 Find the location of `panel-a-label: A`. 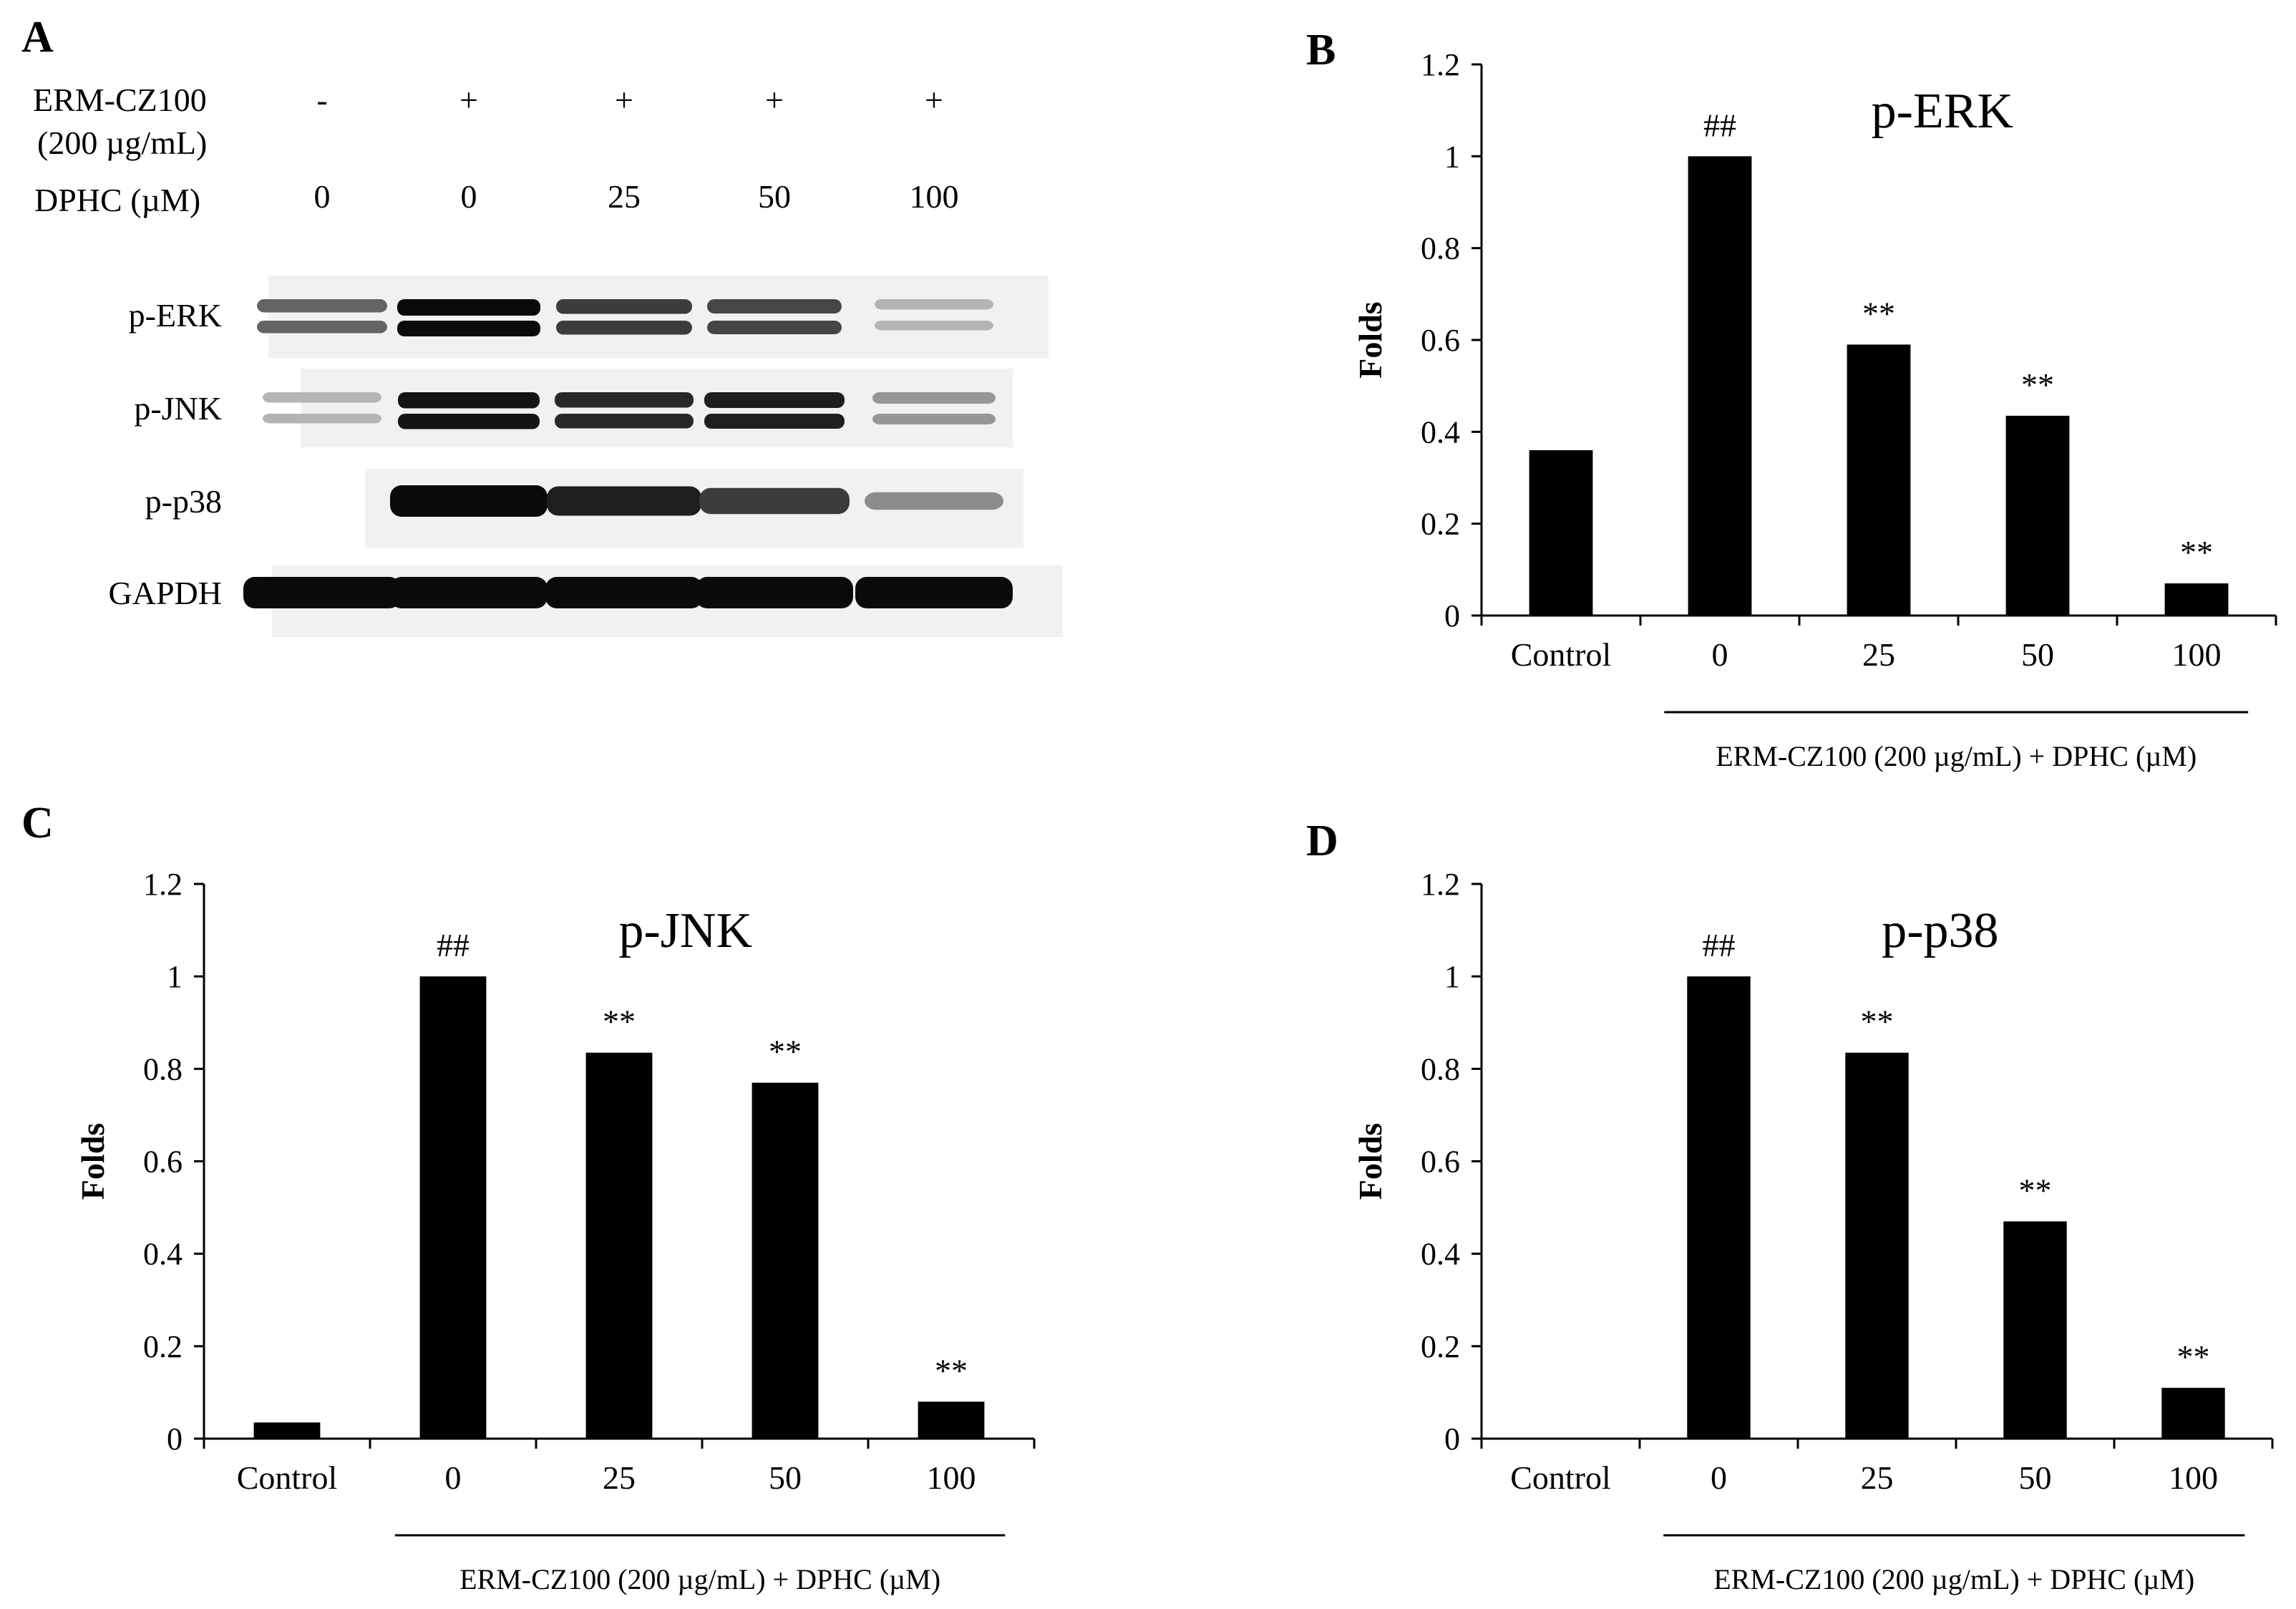

panel-a-label: A is located at coordinates (38, 37).